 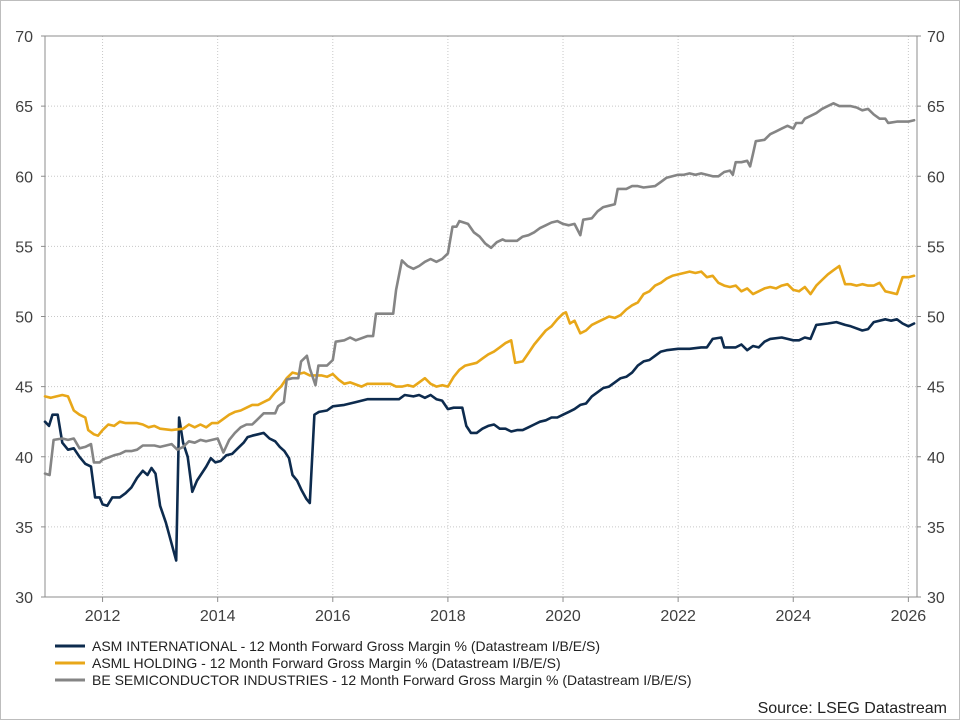 I want to click on y-tick-label-right: 40, so click(x=936, y=458).